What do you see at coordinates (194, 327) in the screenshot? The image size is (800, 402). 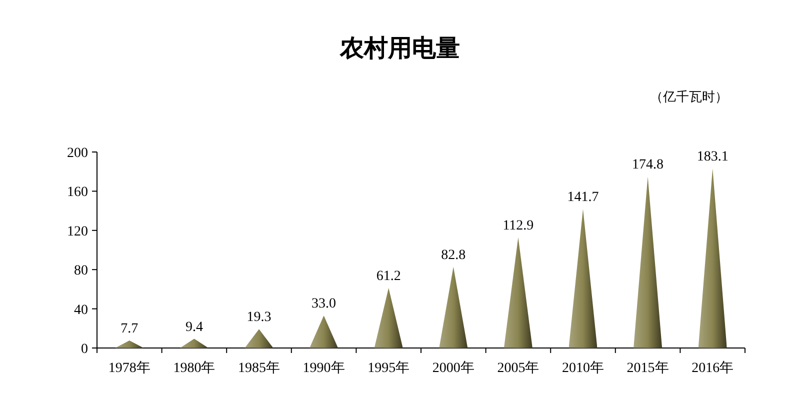 I see `value-label: 9.4` at bounding box center [194, 327].